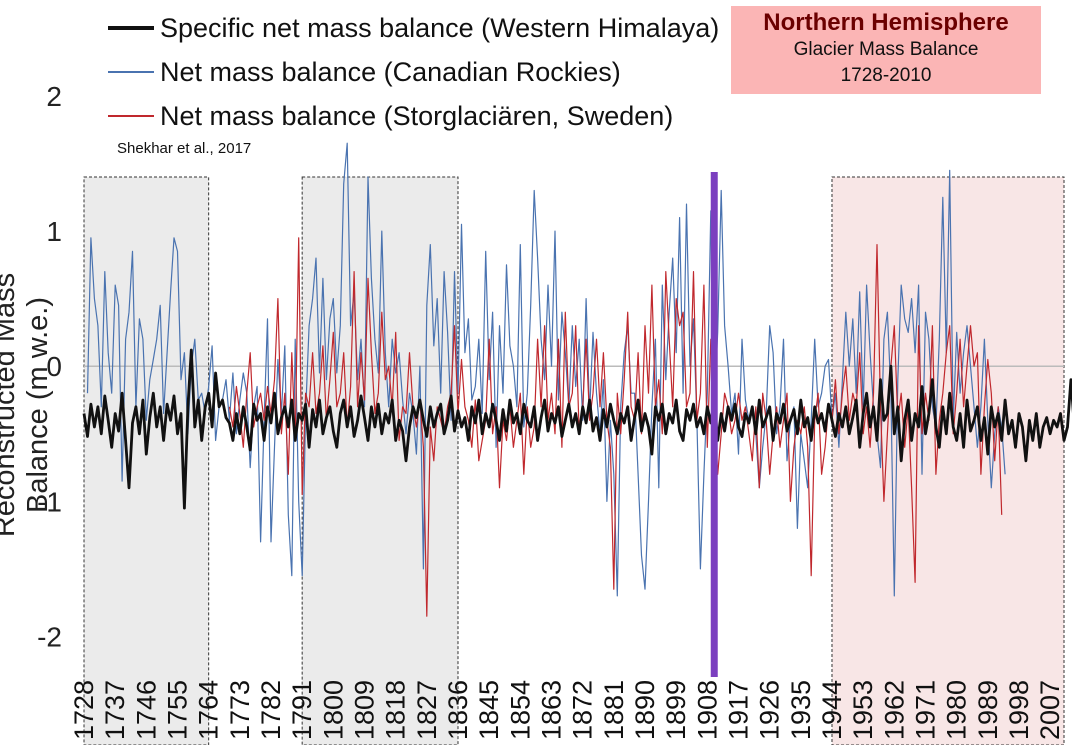 The height and width of the screenshot is (745, 1072). I want to click on y-tick-label: 2, so click(54, 96).